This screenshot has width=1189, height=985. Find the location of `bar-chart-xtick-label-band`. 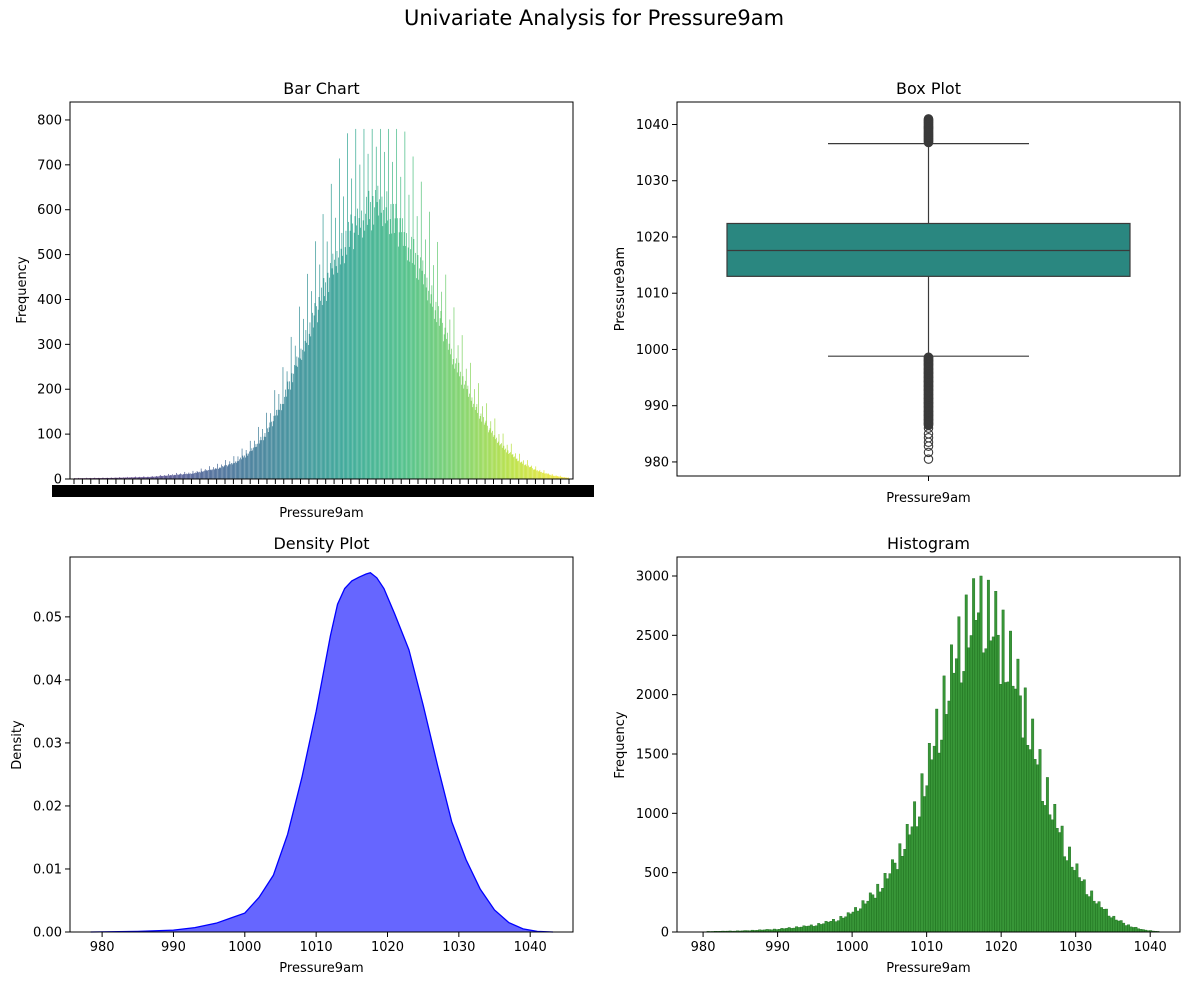

bar-chart-xtick-label-band is located at coordinates (323, 491).